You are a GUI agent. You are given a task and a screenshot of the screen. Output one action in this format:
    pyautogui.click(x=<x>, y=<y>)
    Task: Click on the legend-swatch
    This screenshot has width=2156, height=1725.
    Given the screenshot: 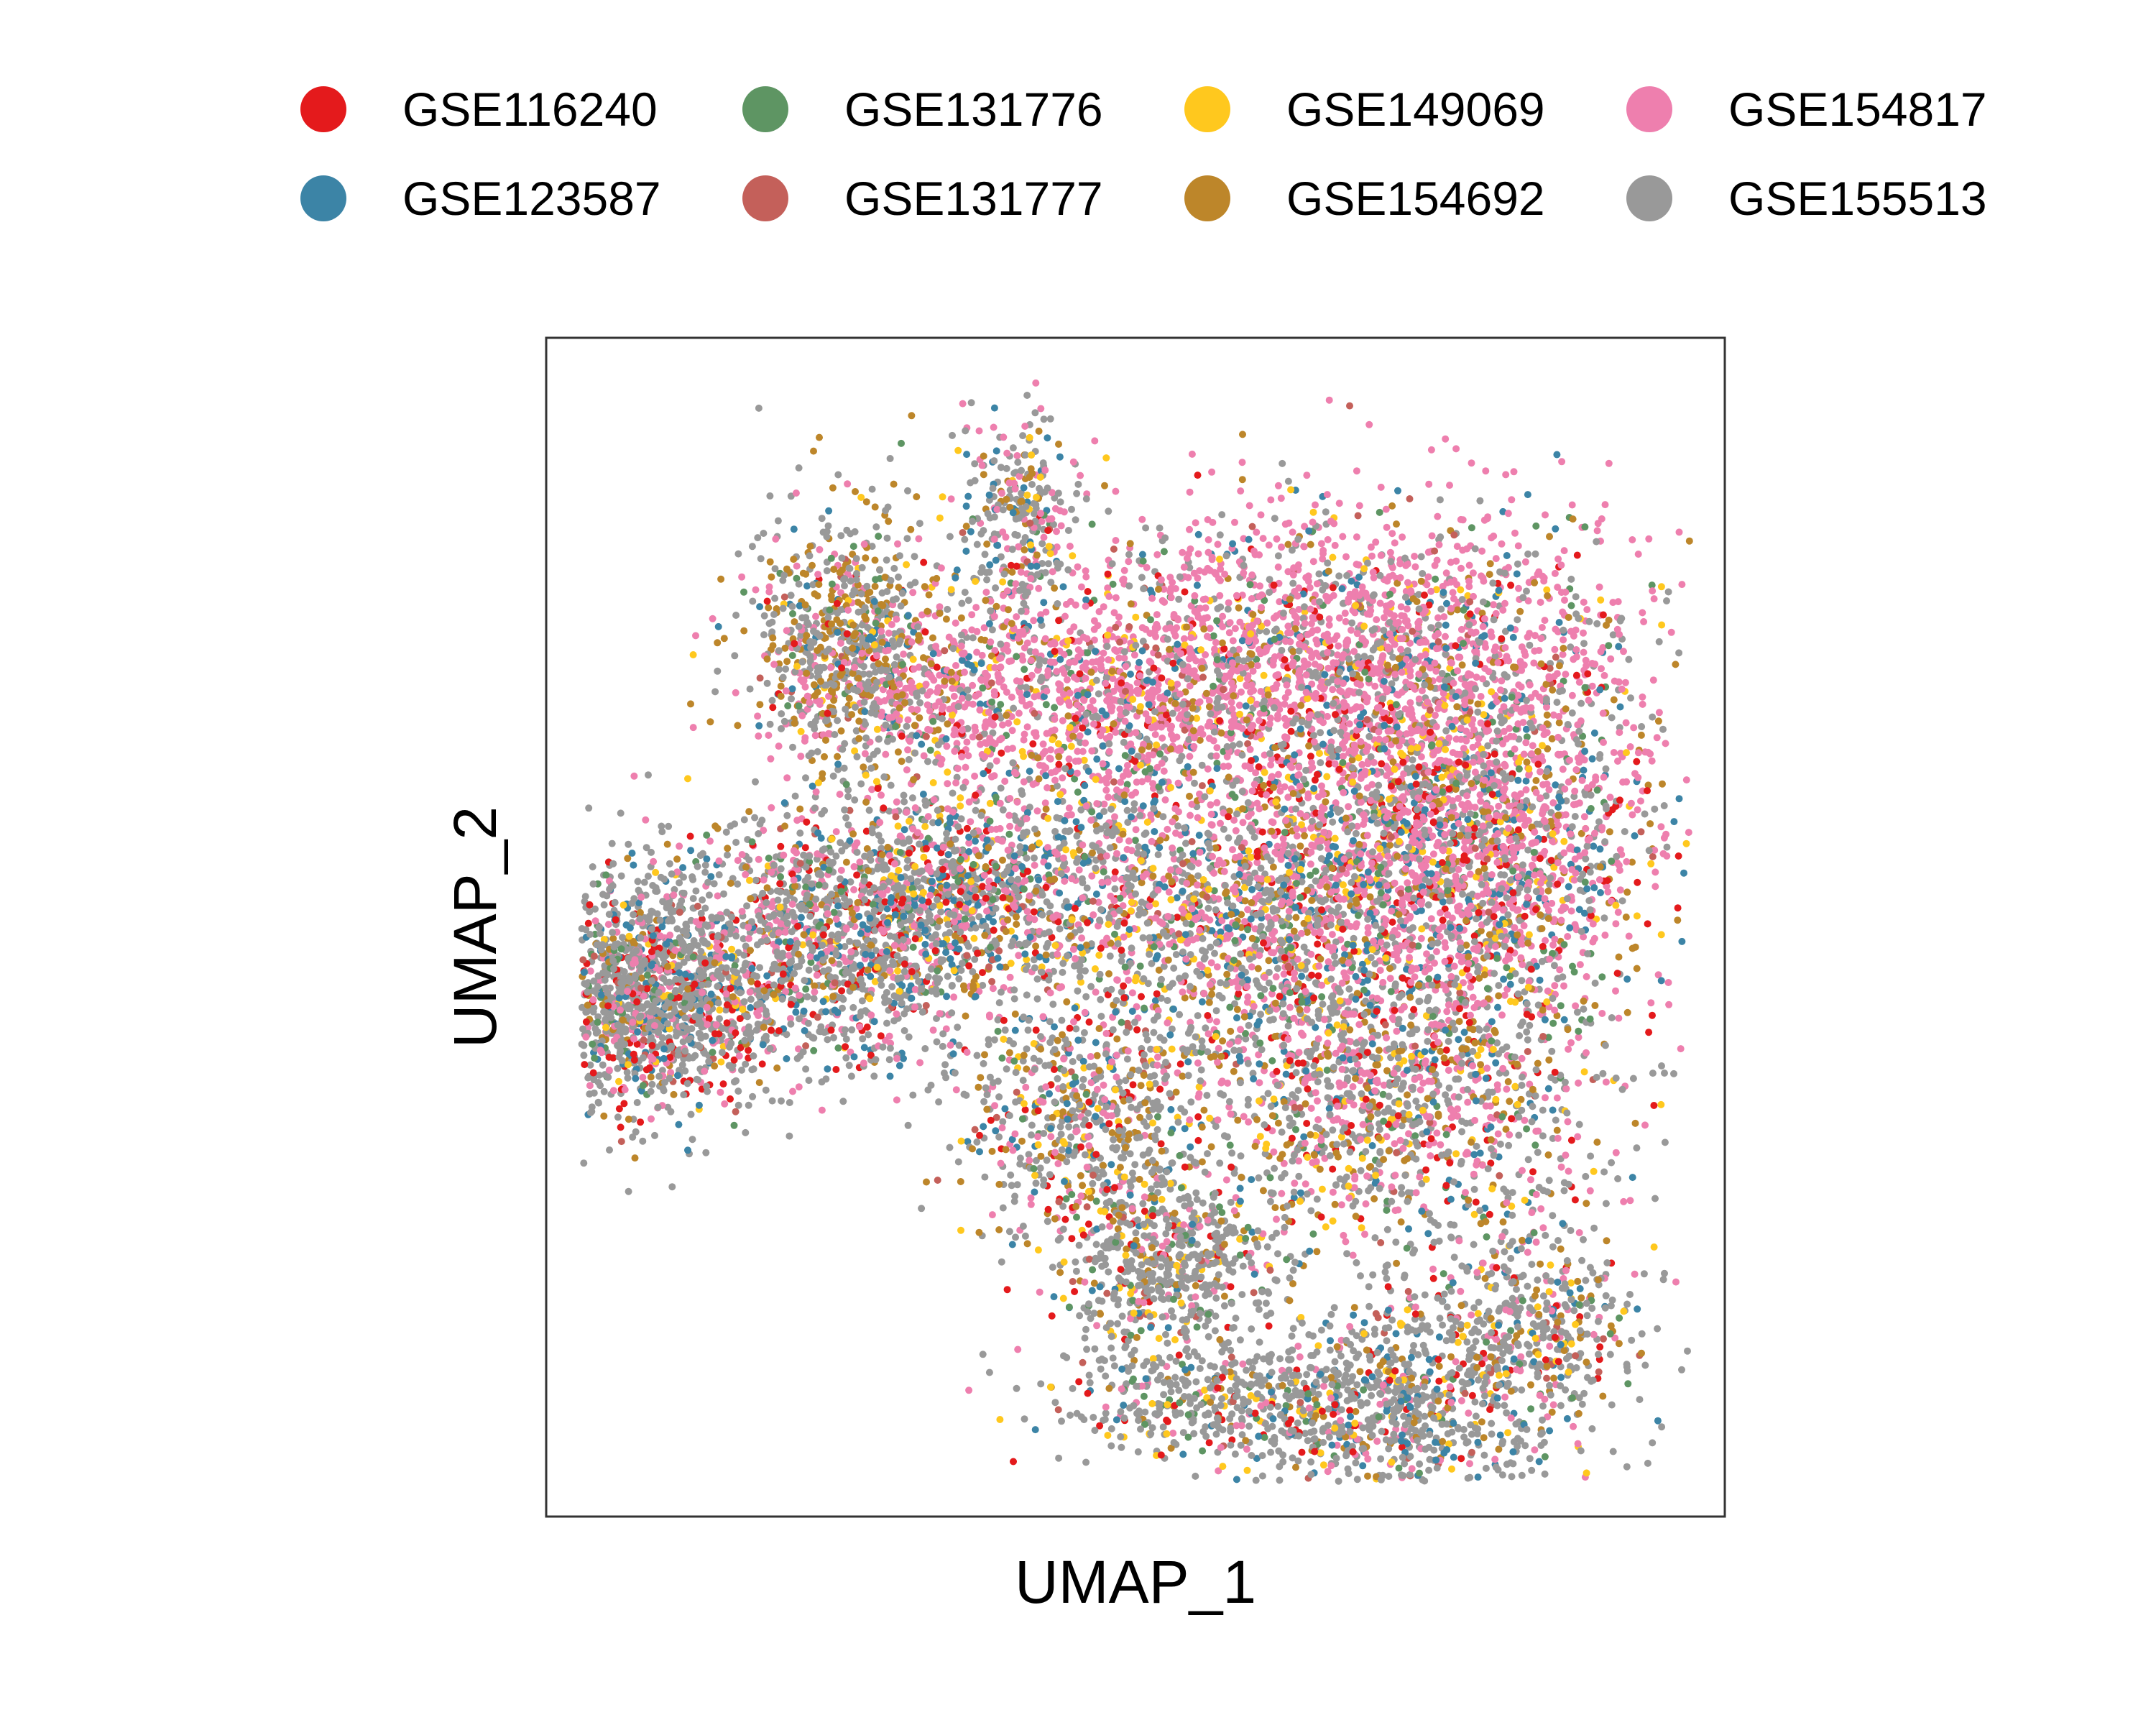 What is the action you would take?
    pyautogui.click(x=765, y=198)
    